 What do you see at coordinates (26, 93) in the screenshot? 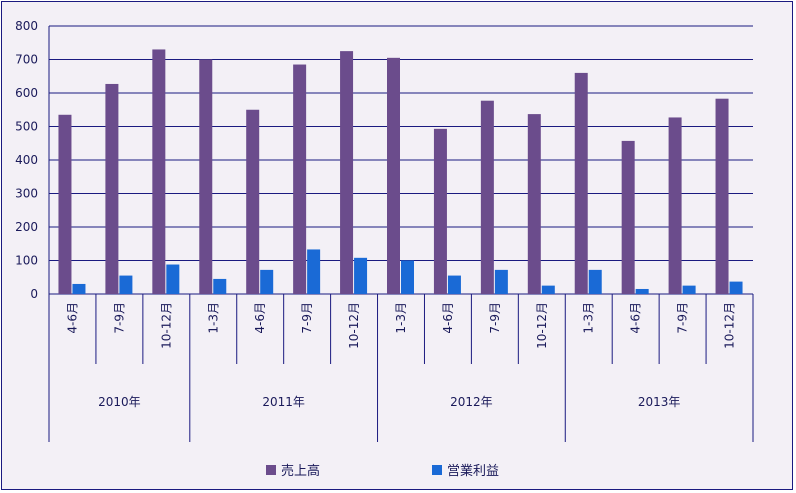
I see `y-tick-label: 600` at bounding box center [26, 93].